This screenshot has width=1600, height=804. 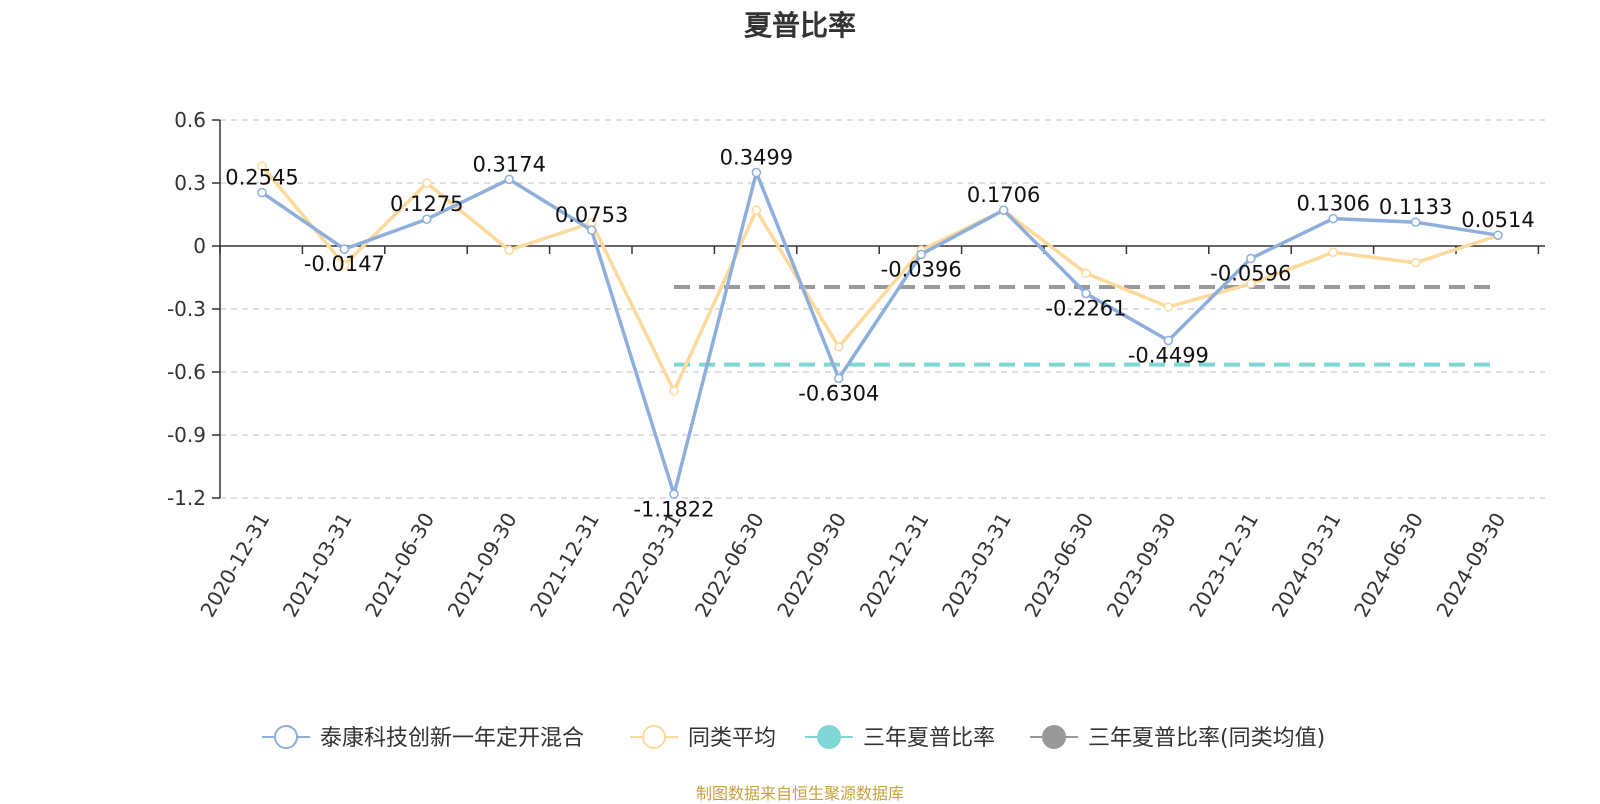 What do you see at coordinates (756, 158) in the screenshot?
I see `data-label: 0.3499` at bounding box center [756, 158].